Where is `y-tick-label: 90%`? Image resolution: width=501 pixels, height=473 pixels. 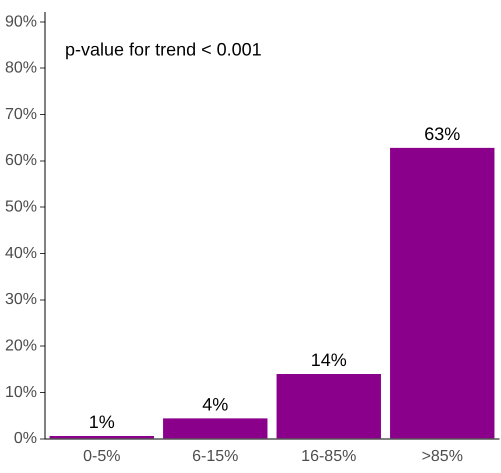 y-tick-label: 90% is located at coordinates (21, 21).